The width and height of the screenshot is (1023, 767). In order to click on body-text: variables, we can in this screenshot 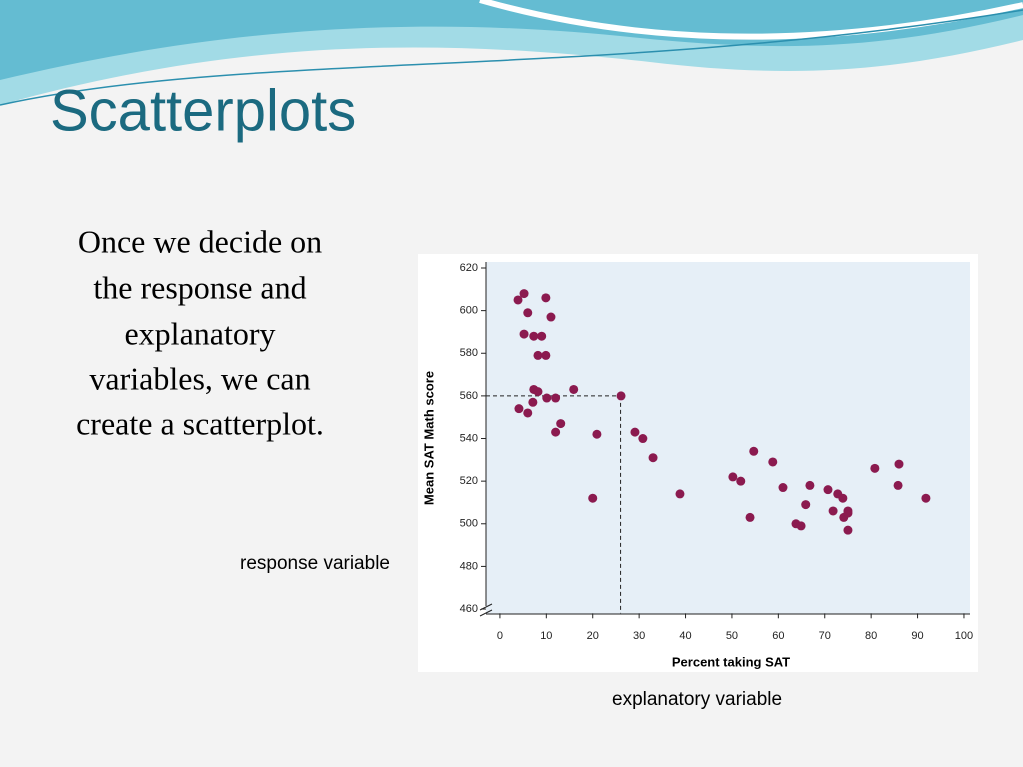, I will do `click(199, 378)`.